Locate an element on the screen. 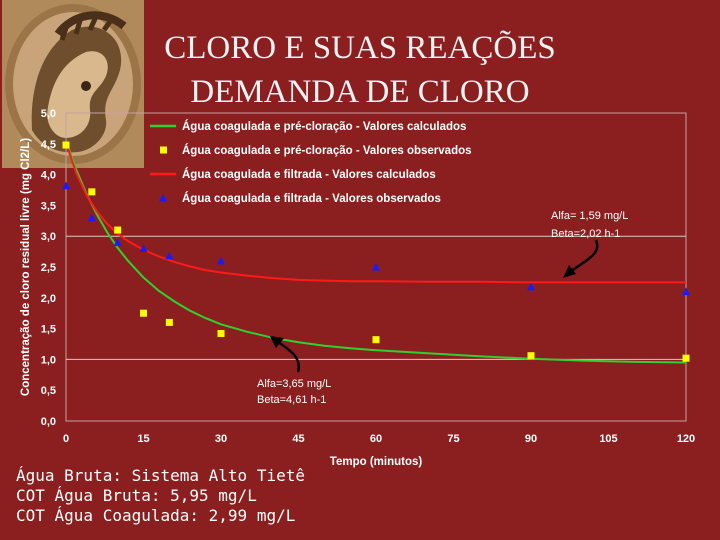  x-tick-label: 15 is located at coordinates (143, 439).